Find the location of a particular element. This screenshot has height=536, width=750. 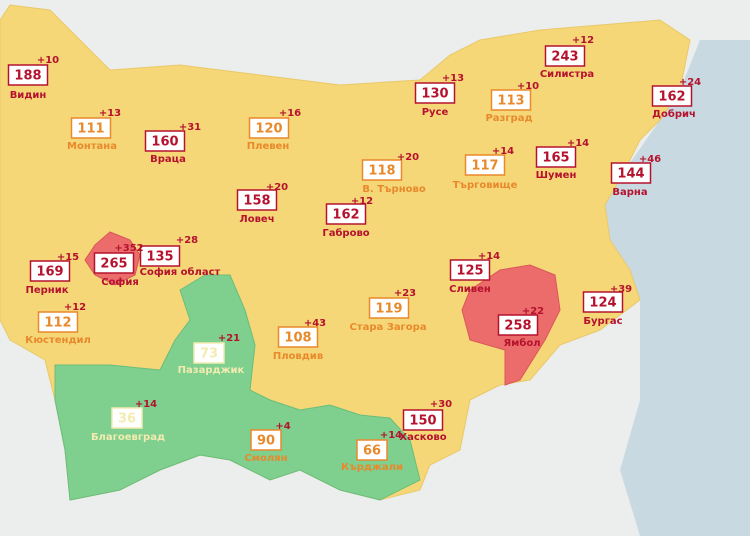

value-label: 265 is located at coordinates (113, 264).